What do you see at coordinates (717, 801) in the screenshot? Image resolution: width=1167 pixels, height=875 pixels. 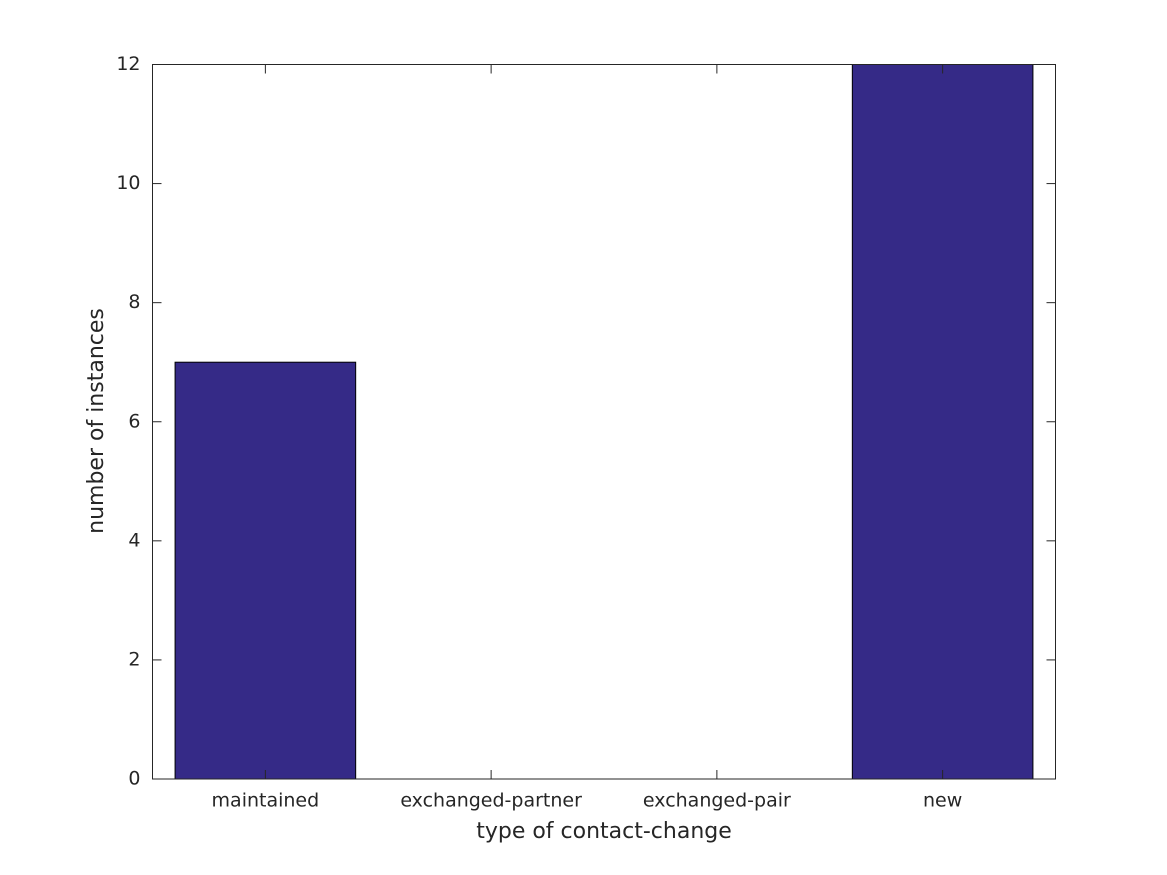 I see `x-tick-label: exchanged-pair` at bounding box center [717, 801].